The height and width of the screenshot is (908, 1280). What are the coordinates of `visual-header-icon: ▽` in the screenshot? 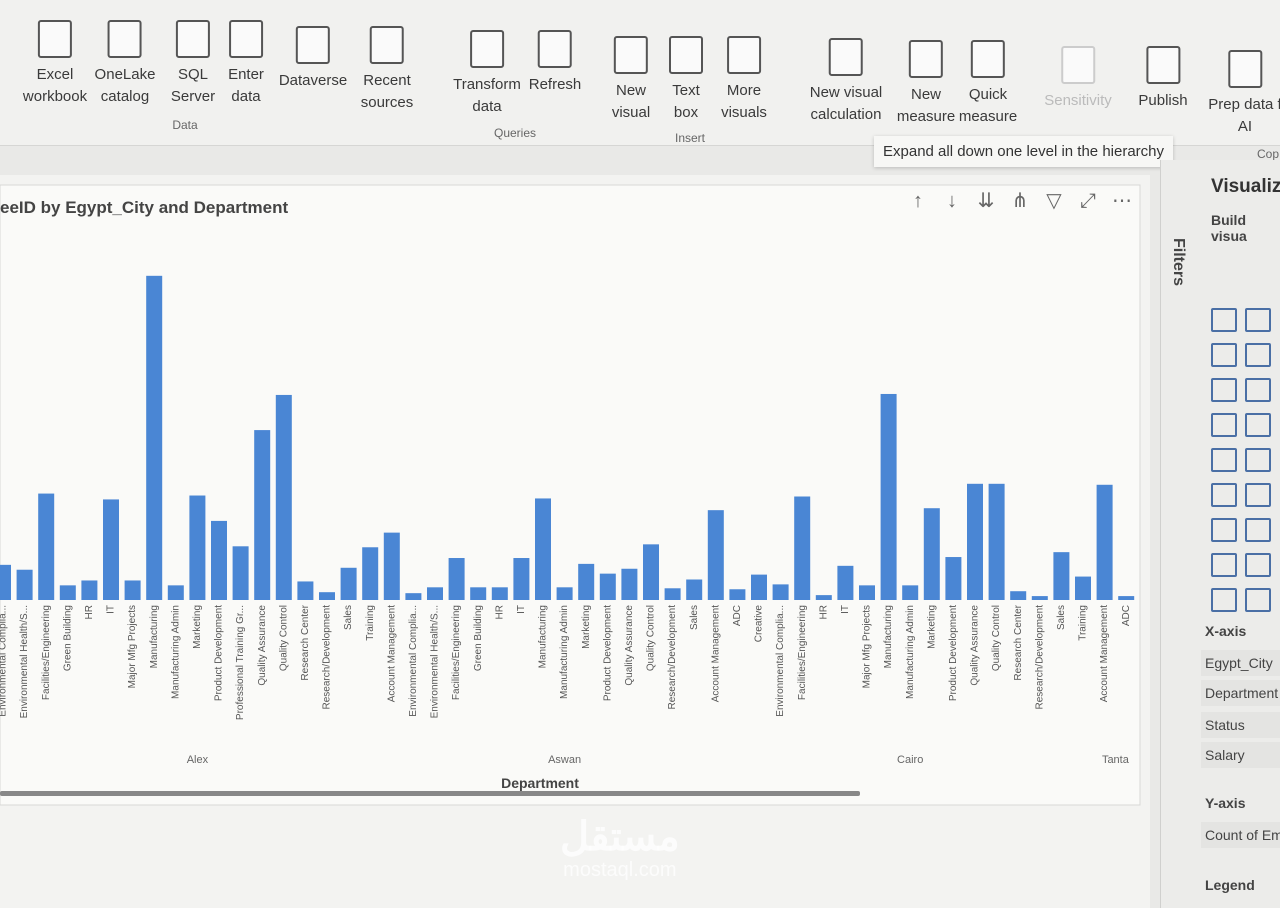 It's located at (1054, 201).